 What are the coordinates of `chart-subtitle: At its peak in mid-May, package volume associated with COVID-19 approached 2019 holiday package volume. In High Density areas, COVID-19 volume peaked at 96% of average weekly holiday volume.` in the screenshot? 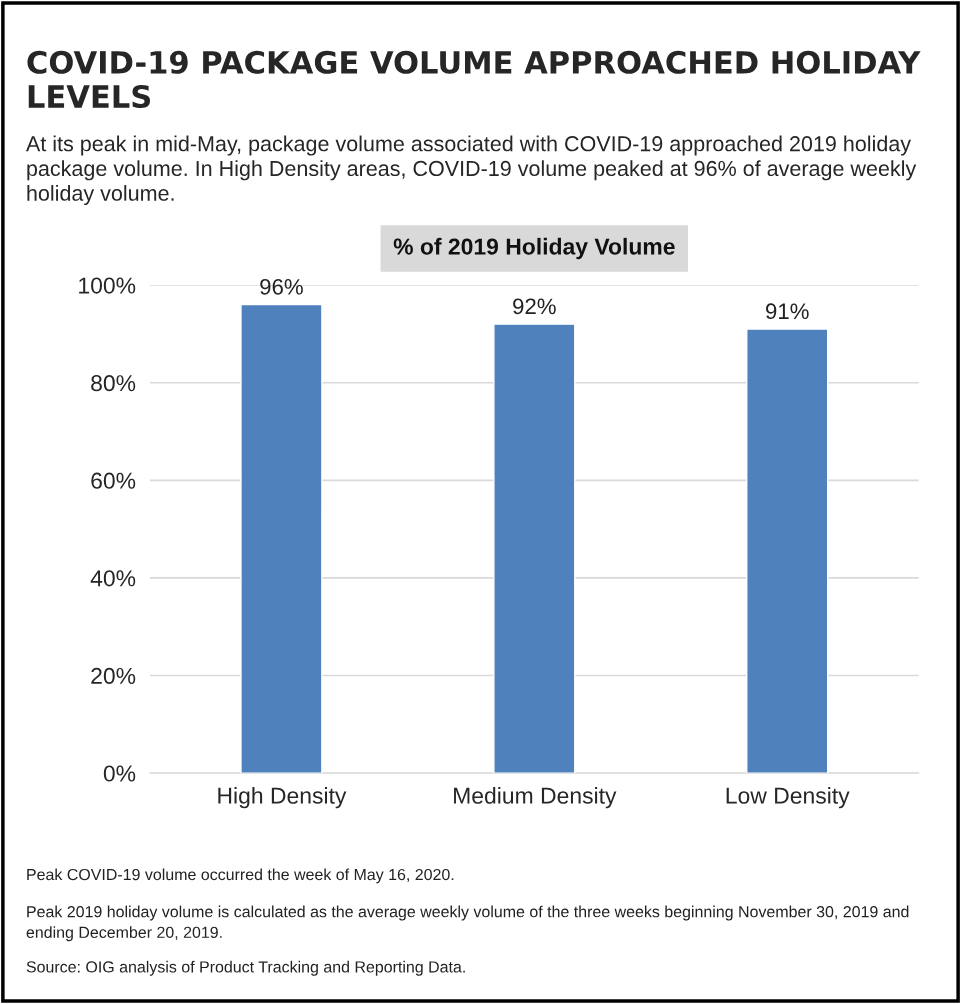 It's located at (471, 170).